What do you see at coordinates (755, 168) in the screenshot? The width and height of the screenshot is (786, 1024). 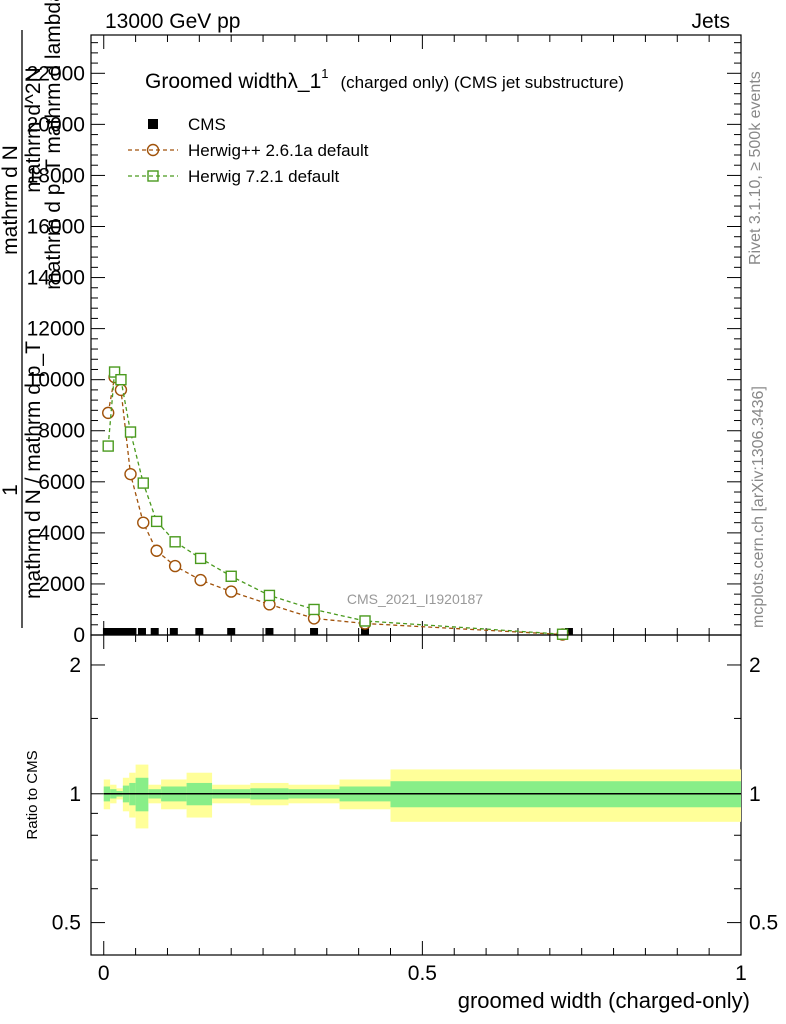 I see `rivet-label: Rivet 3.1.10, ≥ 500k events` at bounding box center [755, 168].